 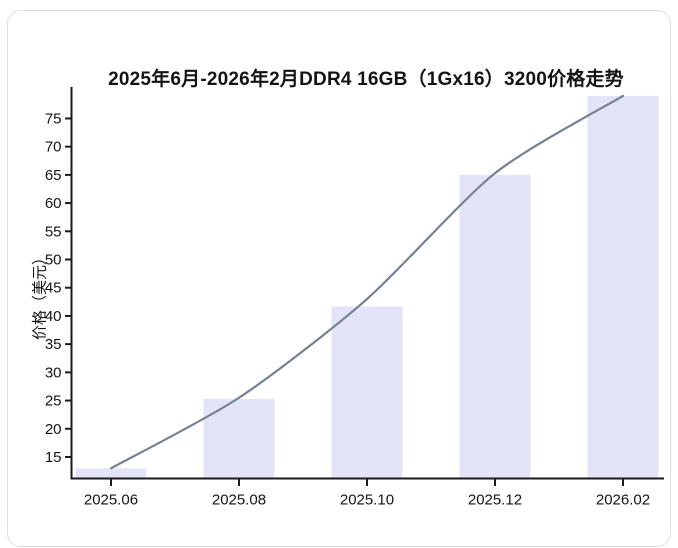 I want to click on y-tick-label: 60, so click(x=53, y=203).